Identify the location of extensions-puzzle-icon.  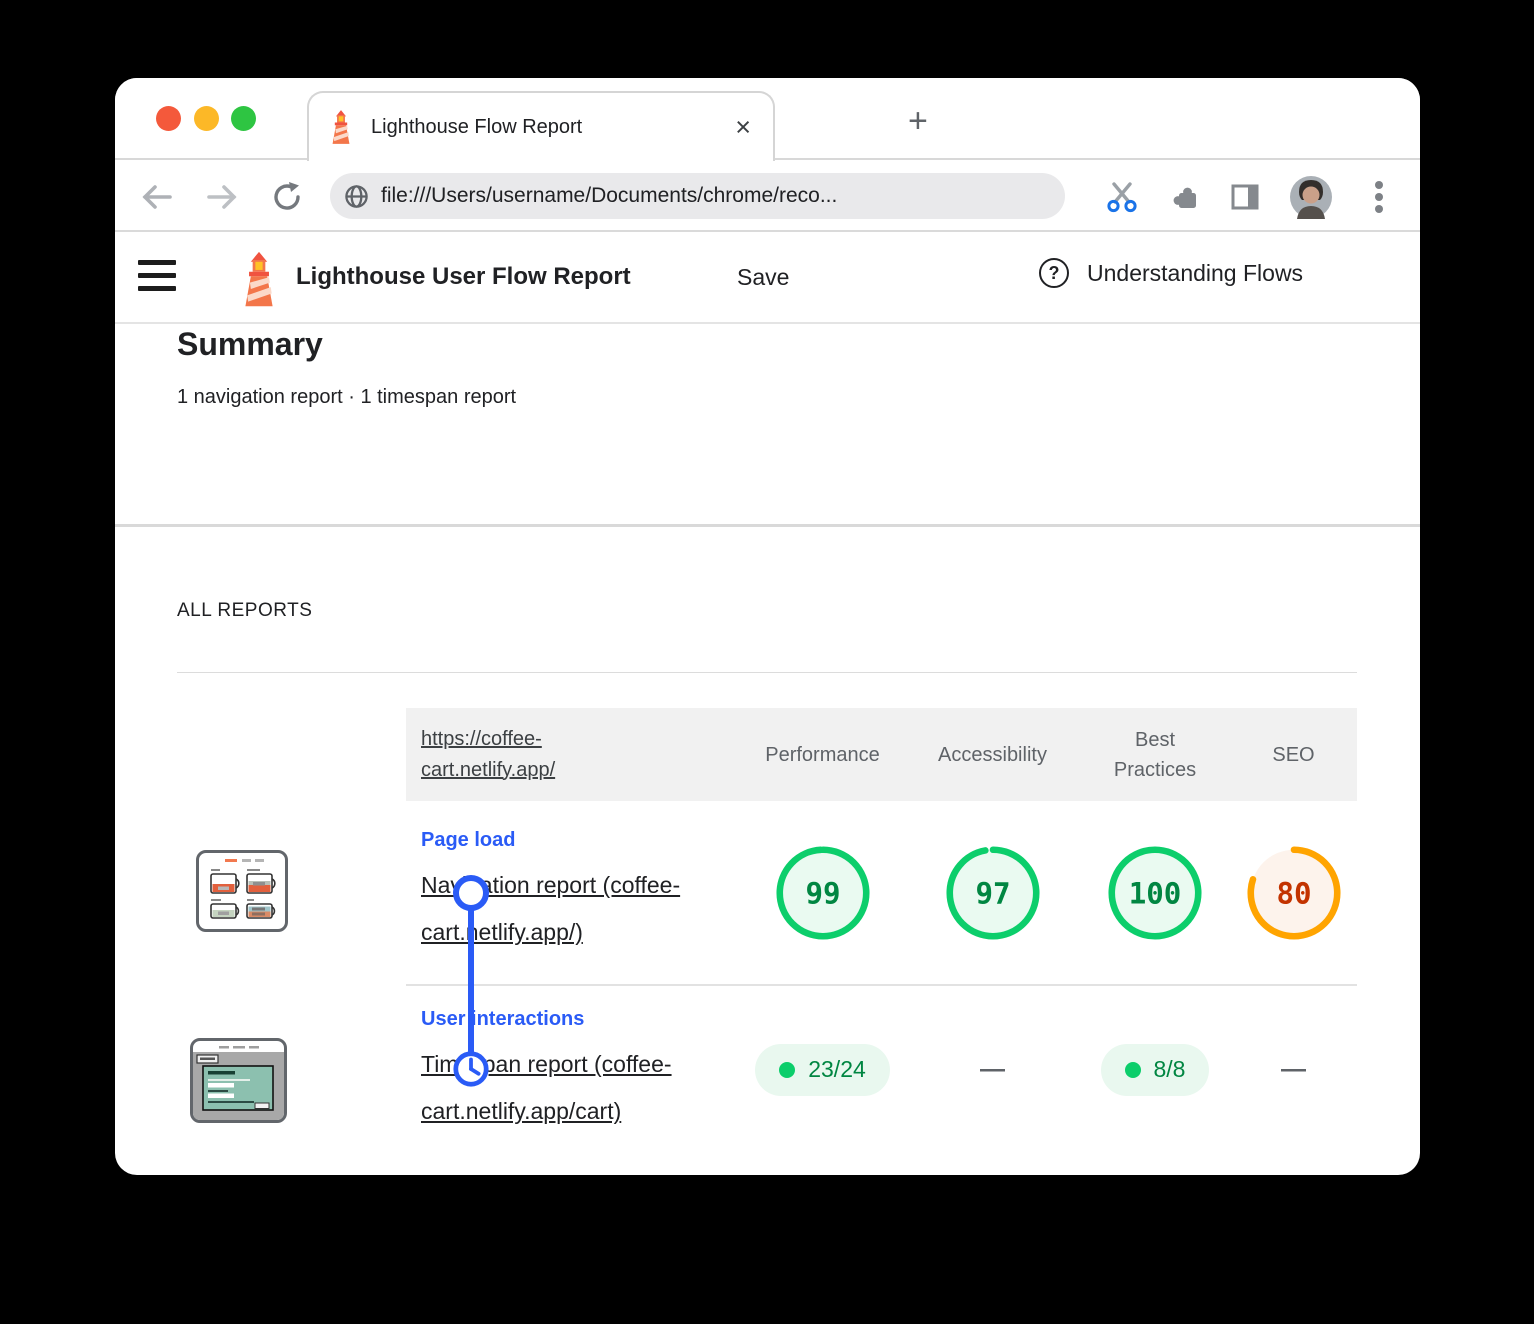
(1186, 197).